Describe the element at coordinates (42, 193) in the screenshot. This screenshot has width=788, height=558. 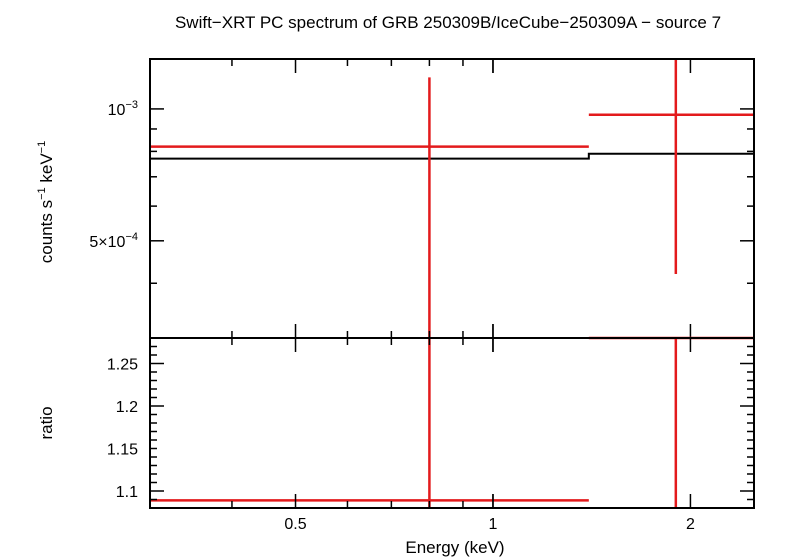
I see `y-label-exp-s: −1` at that location.